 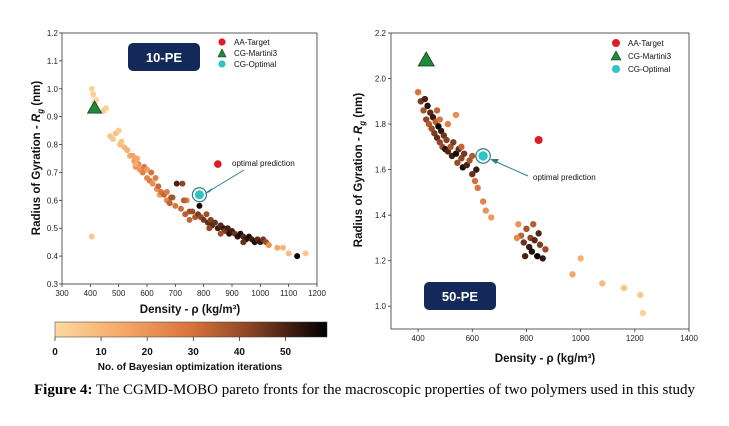 What do you see at coordinates (289, 293) in the screenshot?
I see `left-x-tick-label: 1100` at bounding box center [289, 293].